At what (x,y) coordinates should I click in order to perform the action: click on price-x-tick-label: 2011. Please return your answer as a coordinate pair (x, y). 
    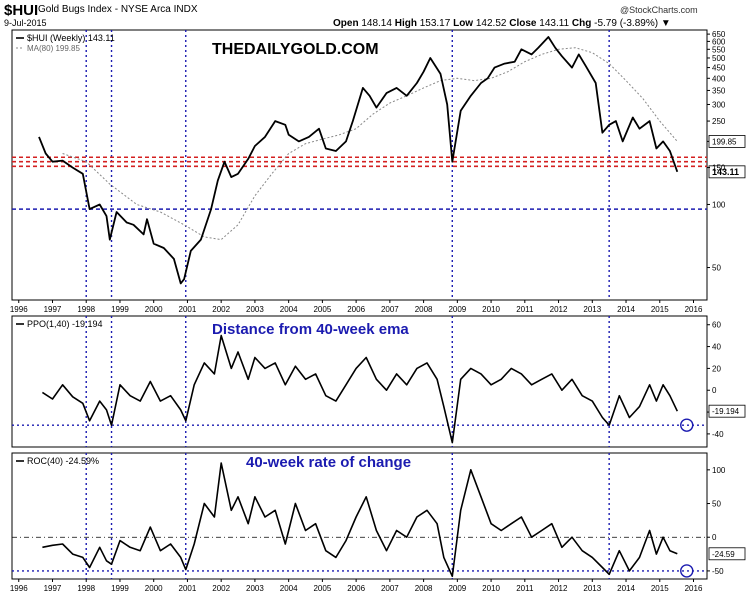
    Looking at the image, I should click on (525, 309).